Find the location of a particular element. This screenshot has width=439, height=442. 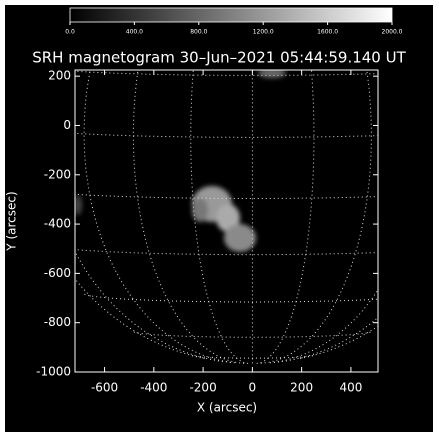

x-tick-label: -600 is located at coordinates (104, 388).